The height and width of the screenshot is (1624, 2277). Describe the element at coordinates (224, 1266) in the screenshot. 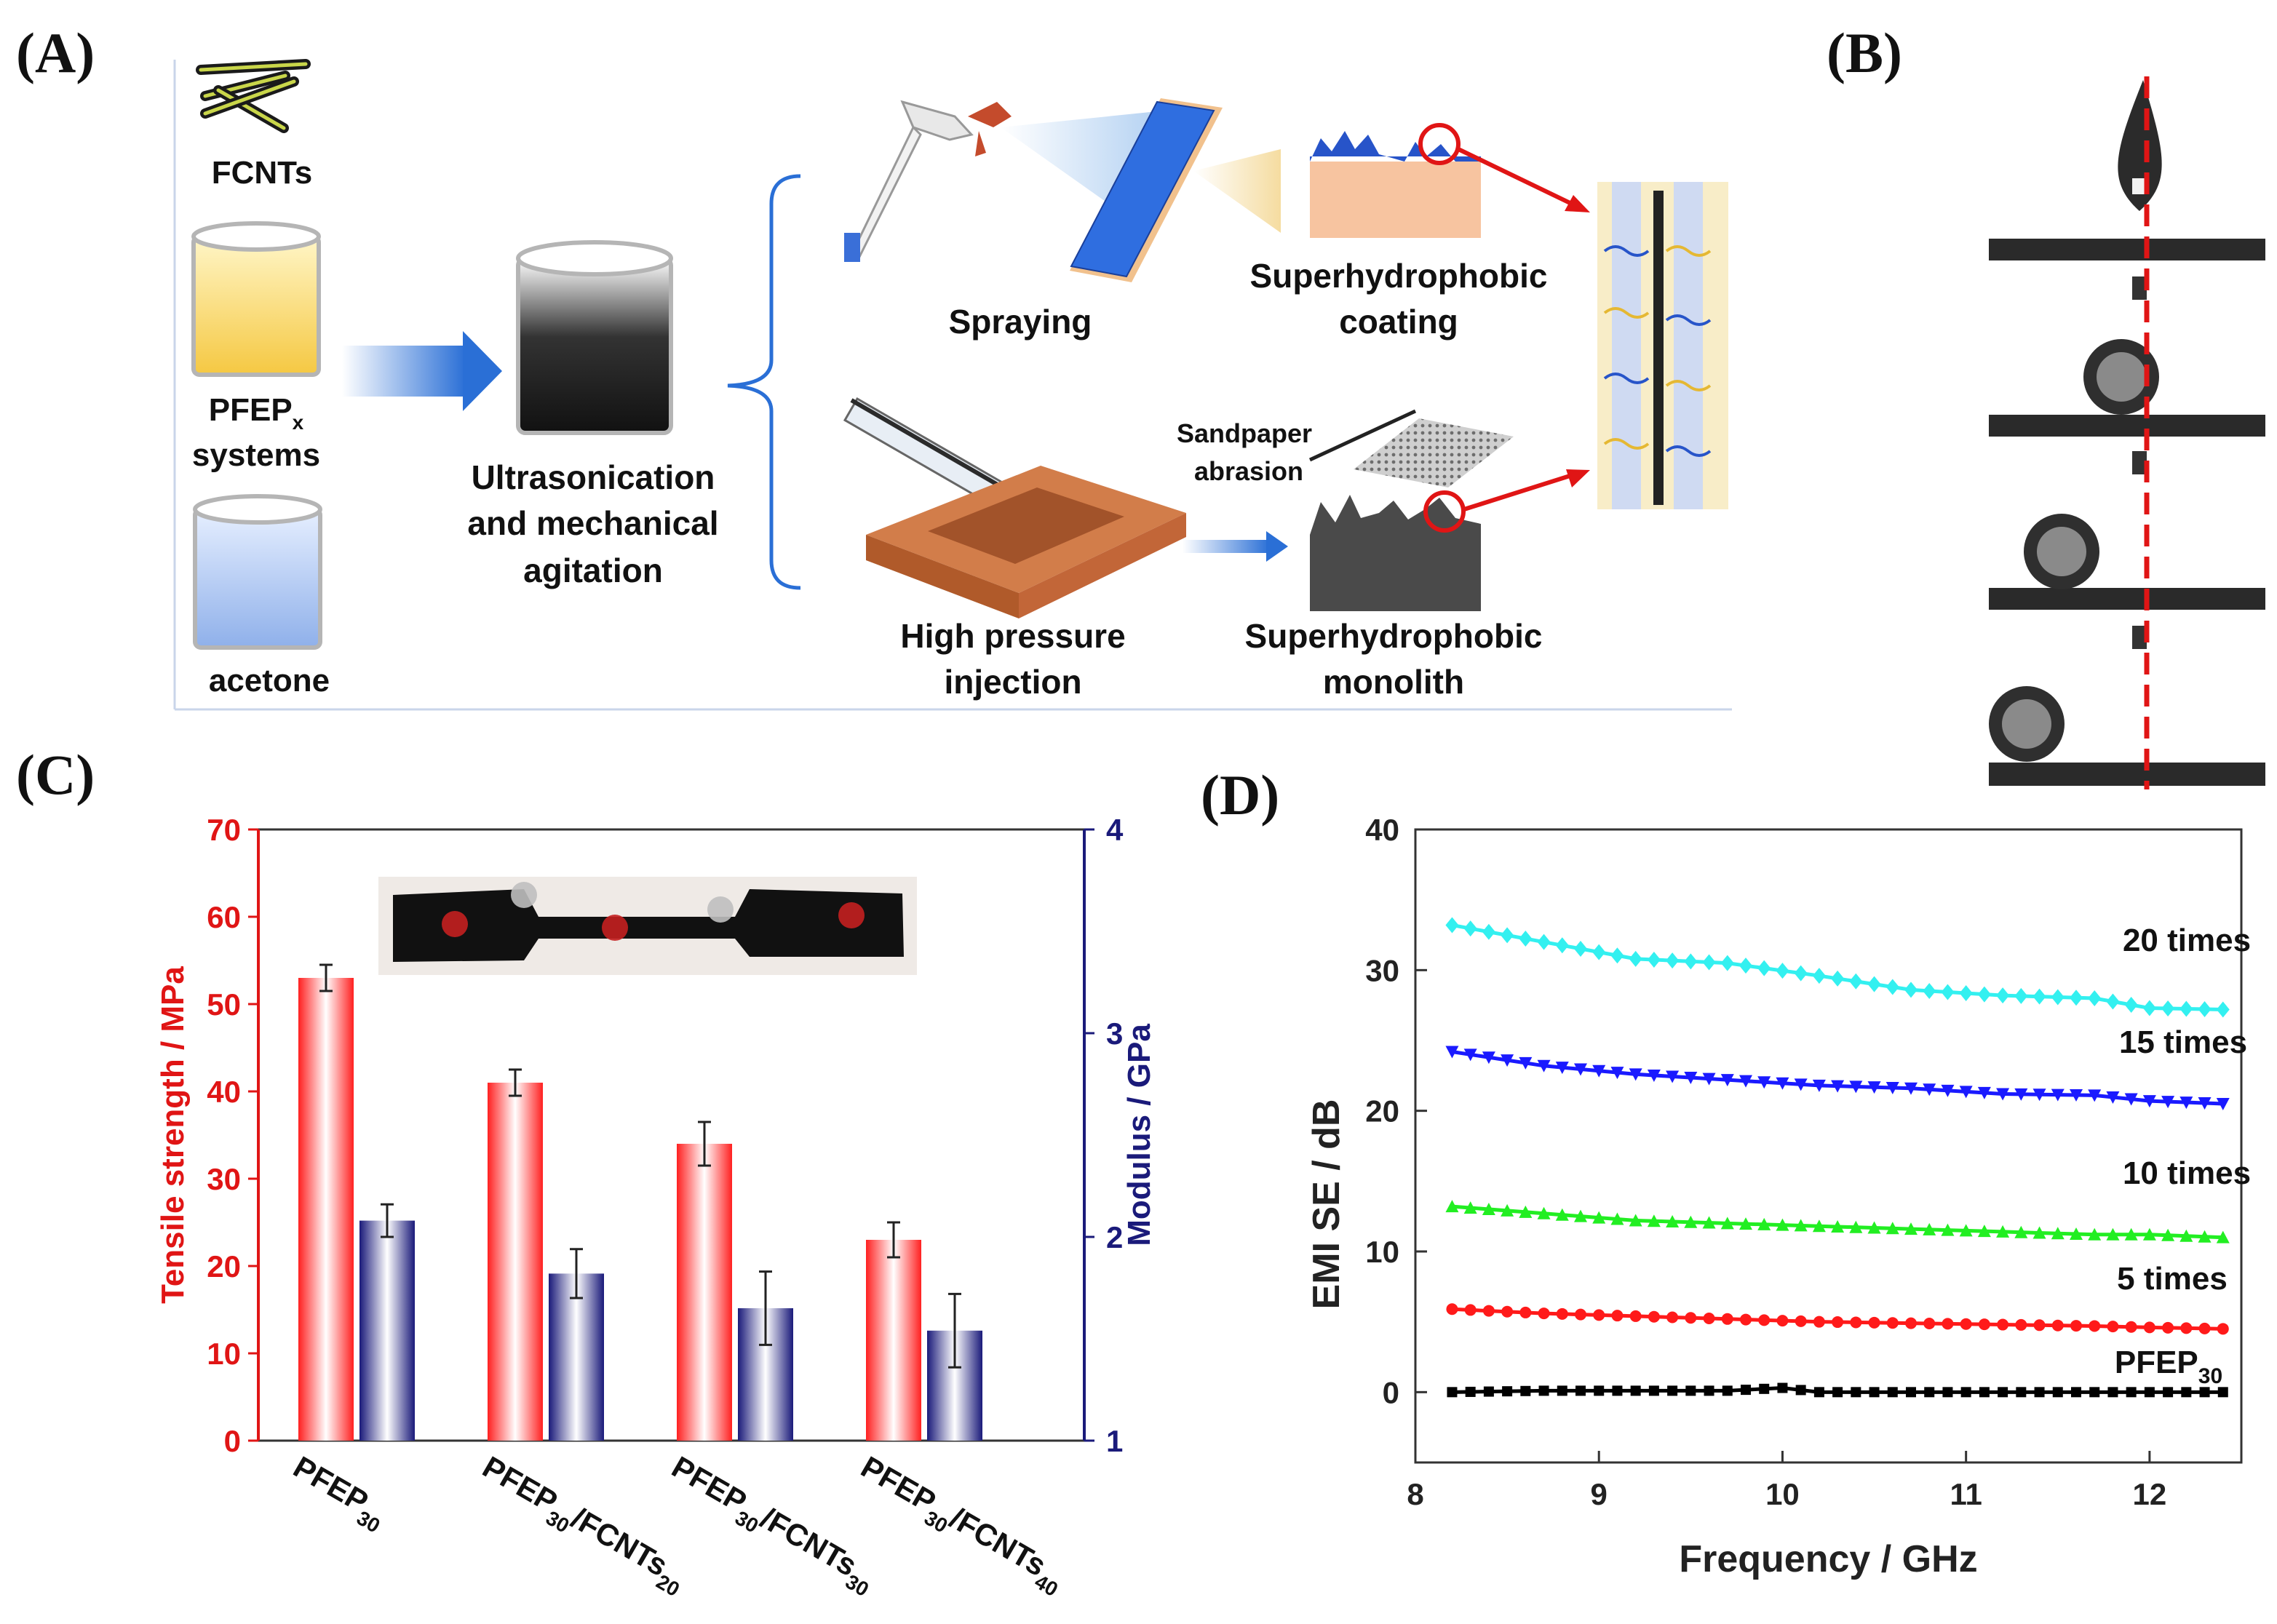

I see `left-y-tick-label: 20` at that location.